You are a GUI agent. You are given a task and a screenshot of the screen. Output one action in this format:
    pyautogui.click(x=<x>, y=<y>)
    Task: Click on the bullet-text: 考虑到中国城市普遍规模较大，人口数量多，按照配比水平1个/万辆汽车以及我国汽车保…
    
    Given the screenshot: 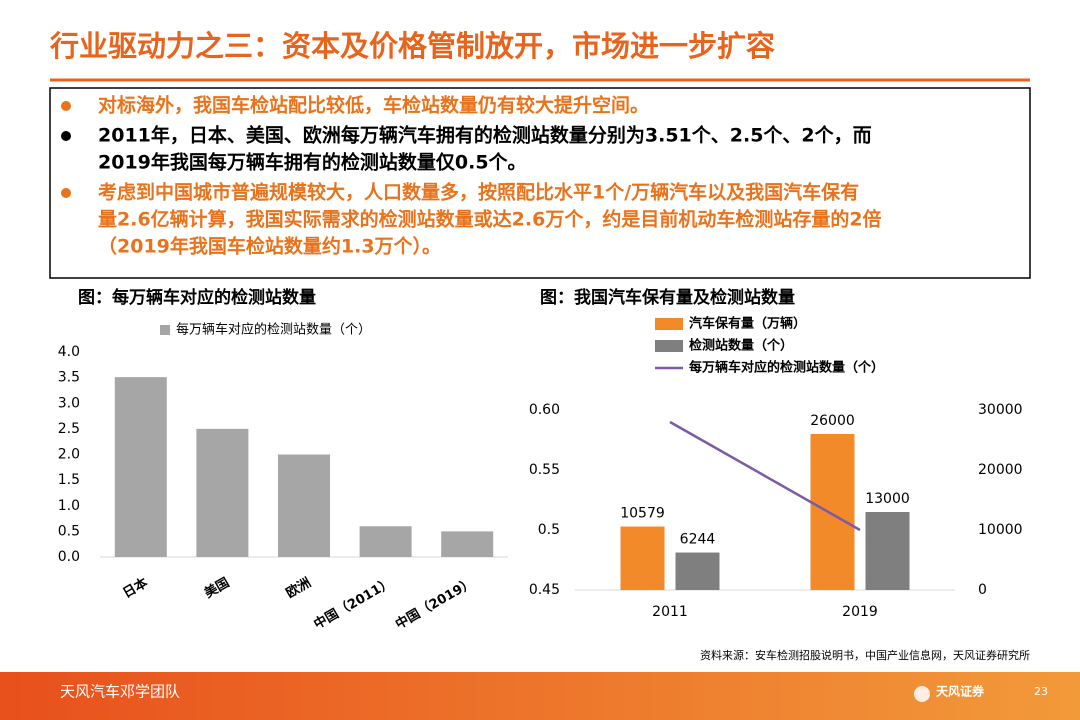 What is the action you would take?
    pyautogui.click(x=478, y=192)
    